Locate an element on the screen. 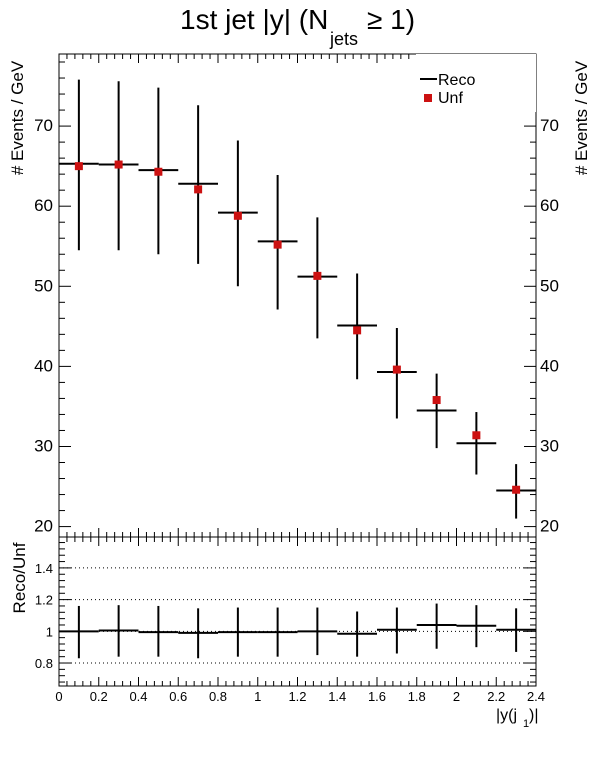 This screenshot has height=772, width=596. chart-title: 1st jet |y| (N jets ≥ 1) is located at coordinates (297, 26).